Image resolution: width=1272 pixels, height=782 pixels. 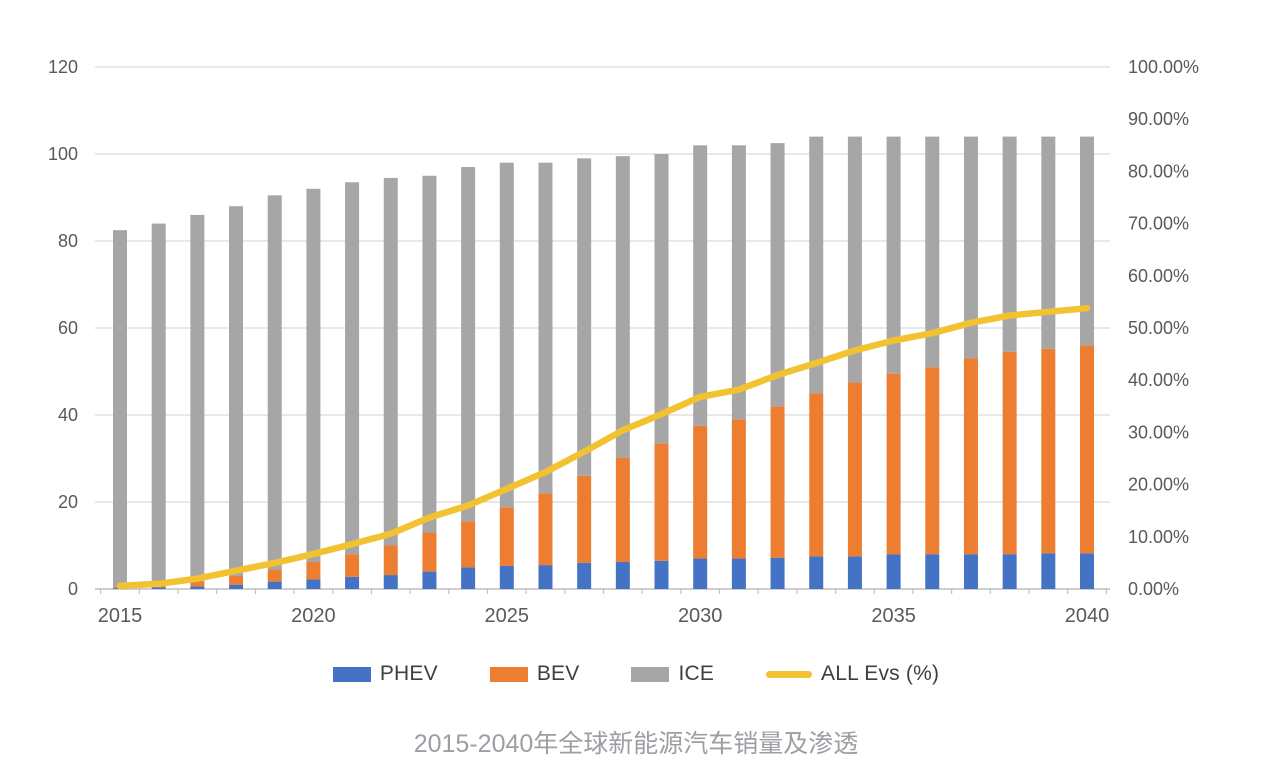 What do you see at coordinates (351, 674) in the screenshot?
I see `phev-swatch-icon` at bounding box center [351, 674].